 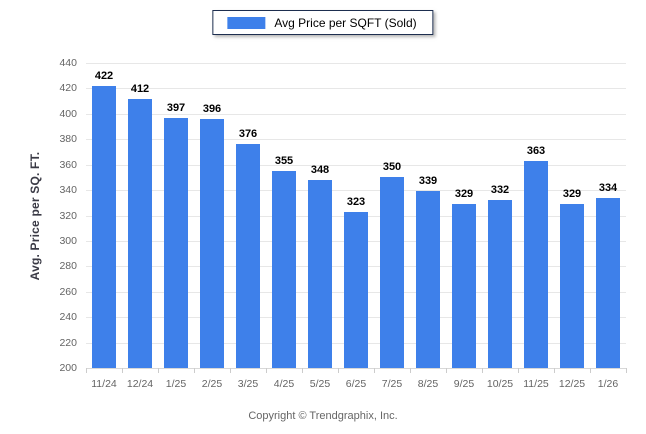 What do you see at coordinates (428, 384) in the screenshot?
I see `x-tick-label: 8/25` at bounding box center [428, 384].